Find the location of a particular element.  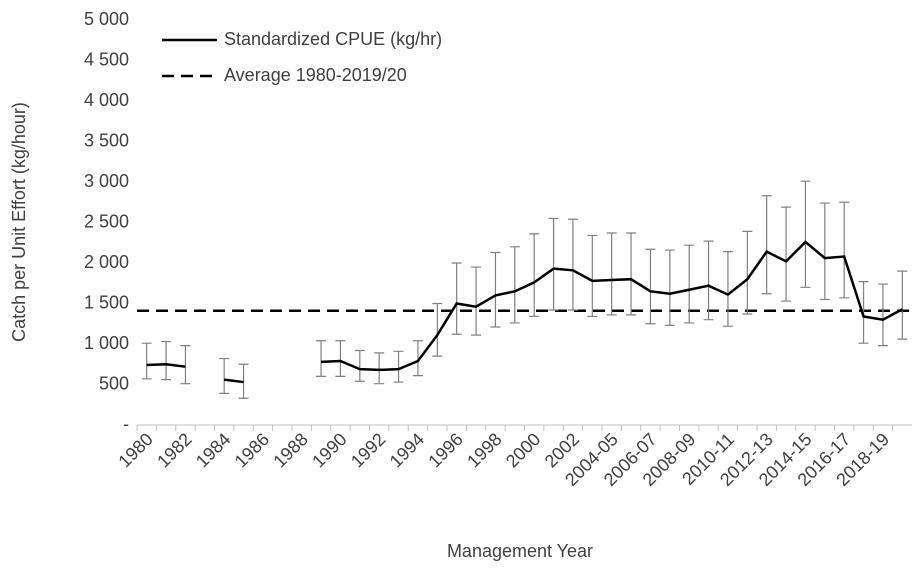

x-tick-label: 1980 is located at coordinates (135, 450).